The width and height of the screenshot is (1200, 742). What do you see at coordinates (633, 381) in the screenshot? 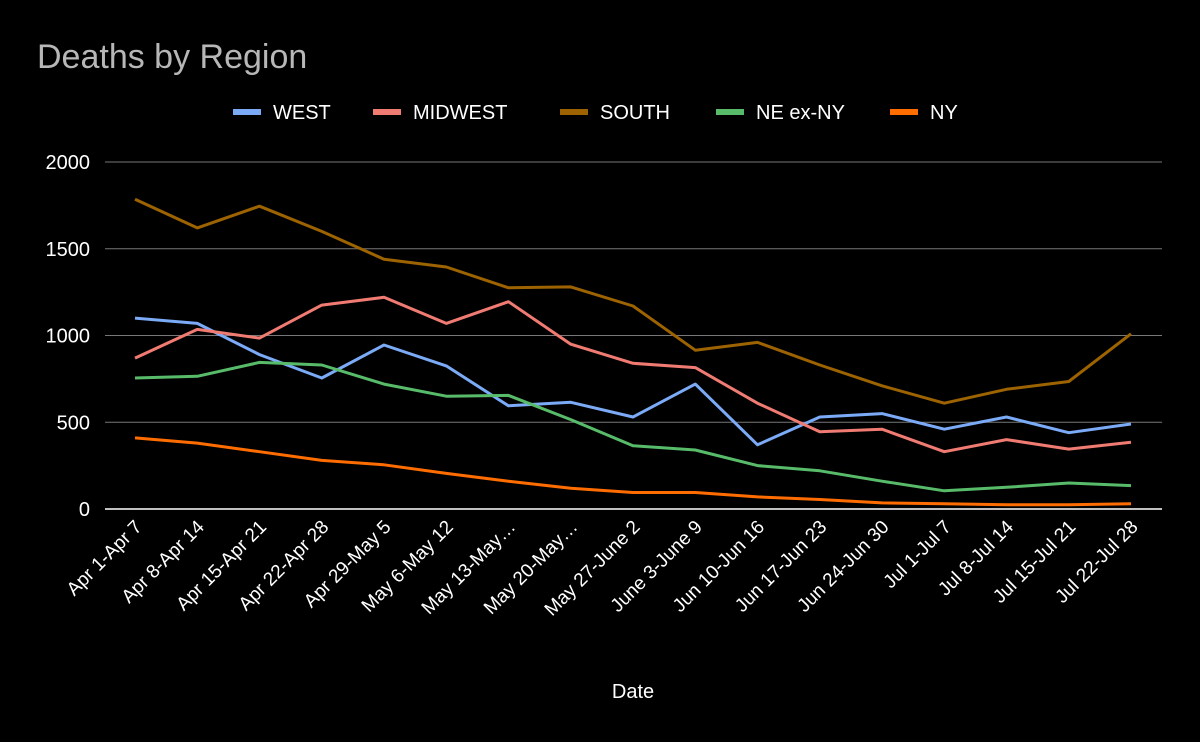
I see `series-line-west` at bounding box center [633, 381].